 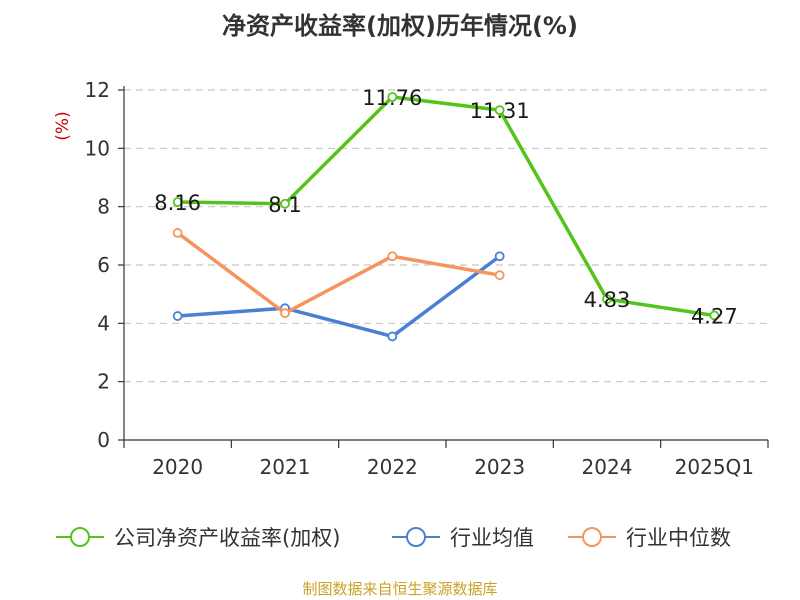 I want to click on legend-label: 公司净资产收益率(加权), so click(x=227, y=538).